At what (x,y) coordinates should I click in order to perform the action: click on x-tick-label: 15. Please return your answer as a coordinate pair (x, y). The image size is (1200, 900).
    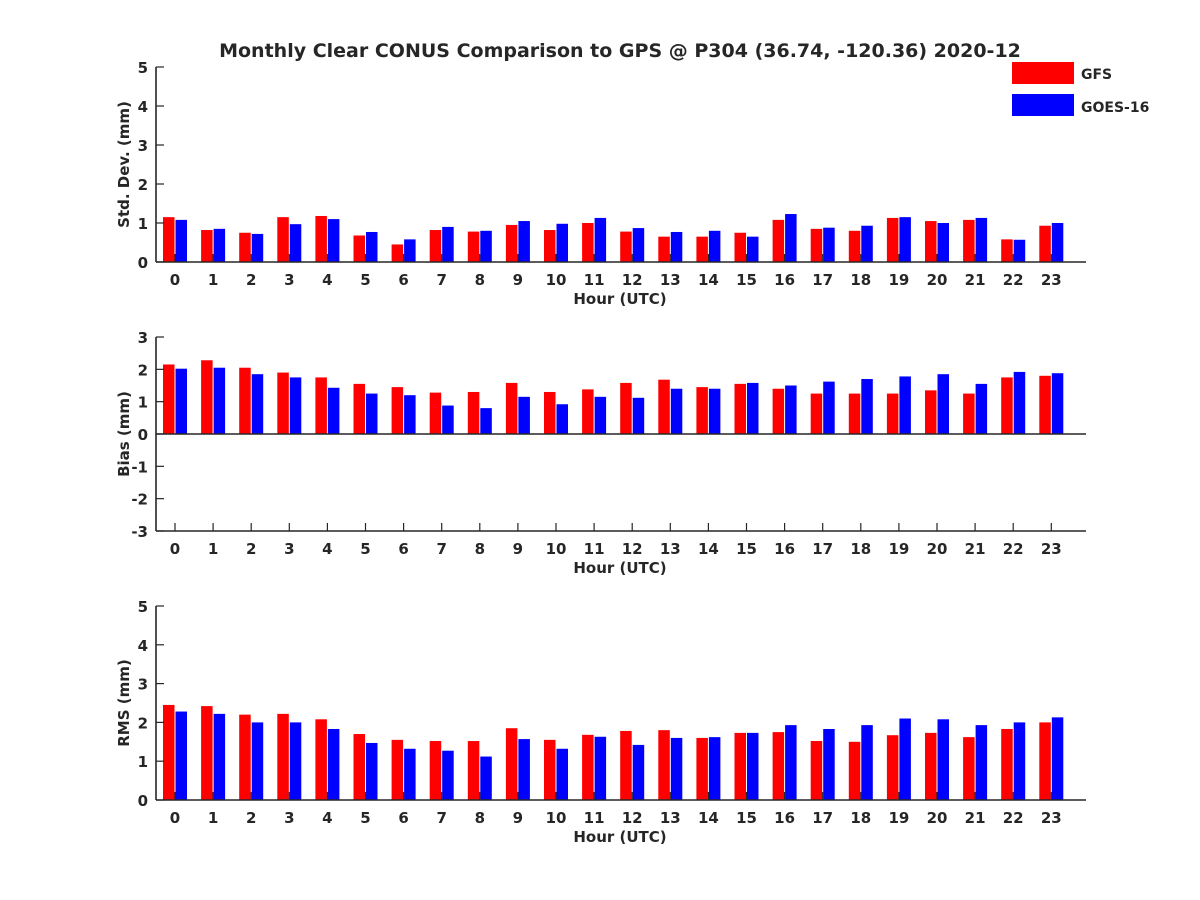
    Looking at the image, I should click on (746, 549).